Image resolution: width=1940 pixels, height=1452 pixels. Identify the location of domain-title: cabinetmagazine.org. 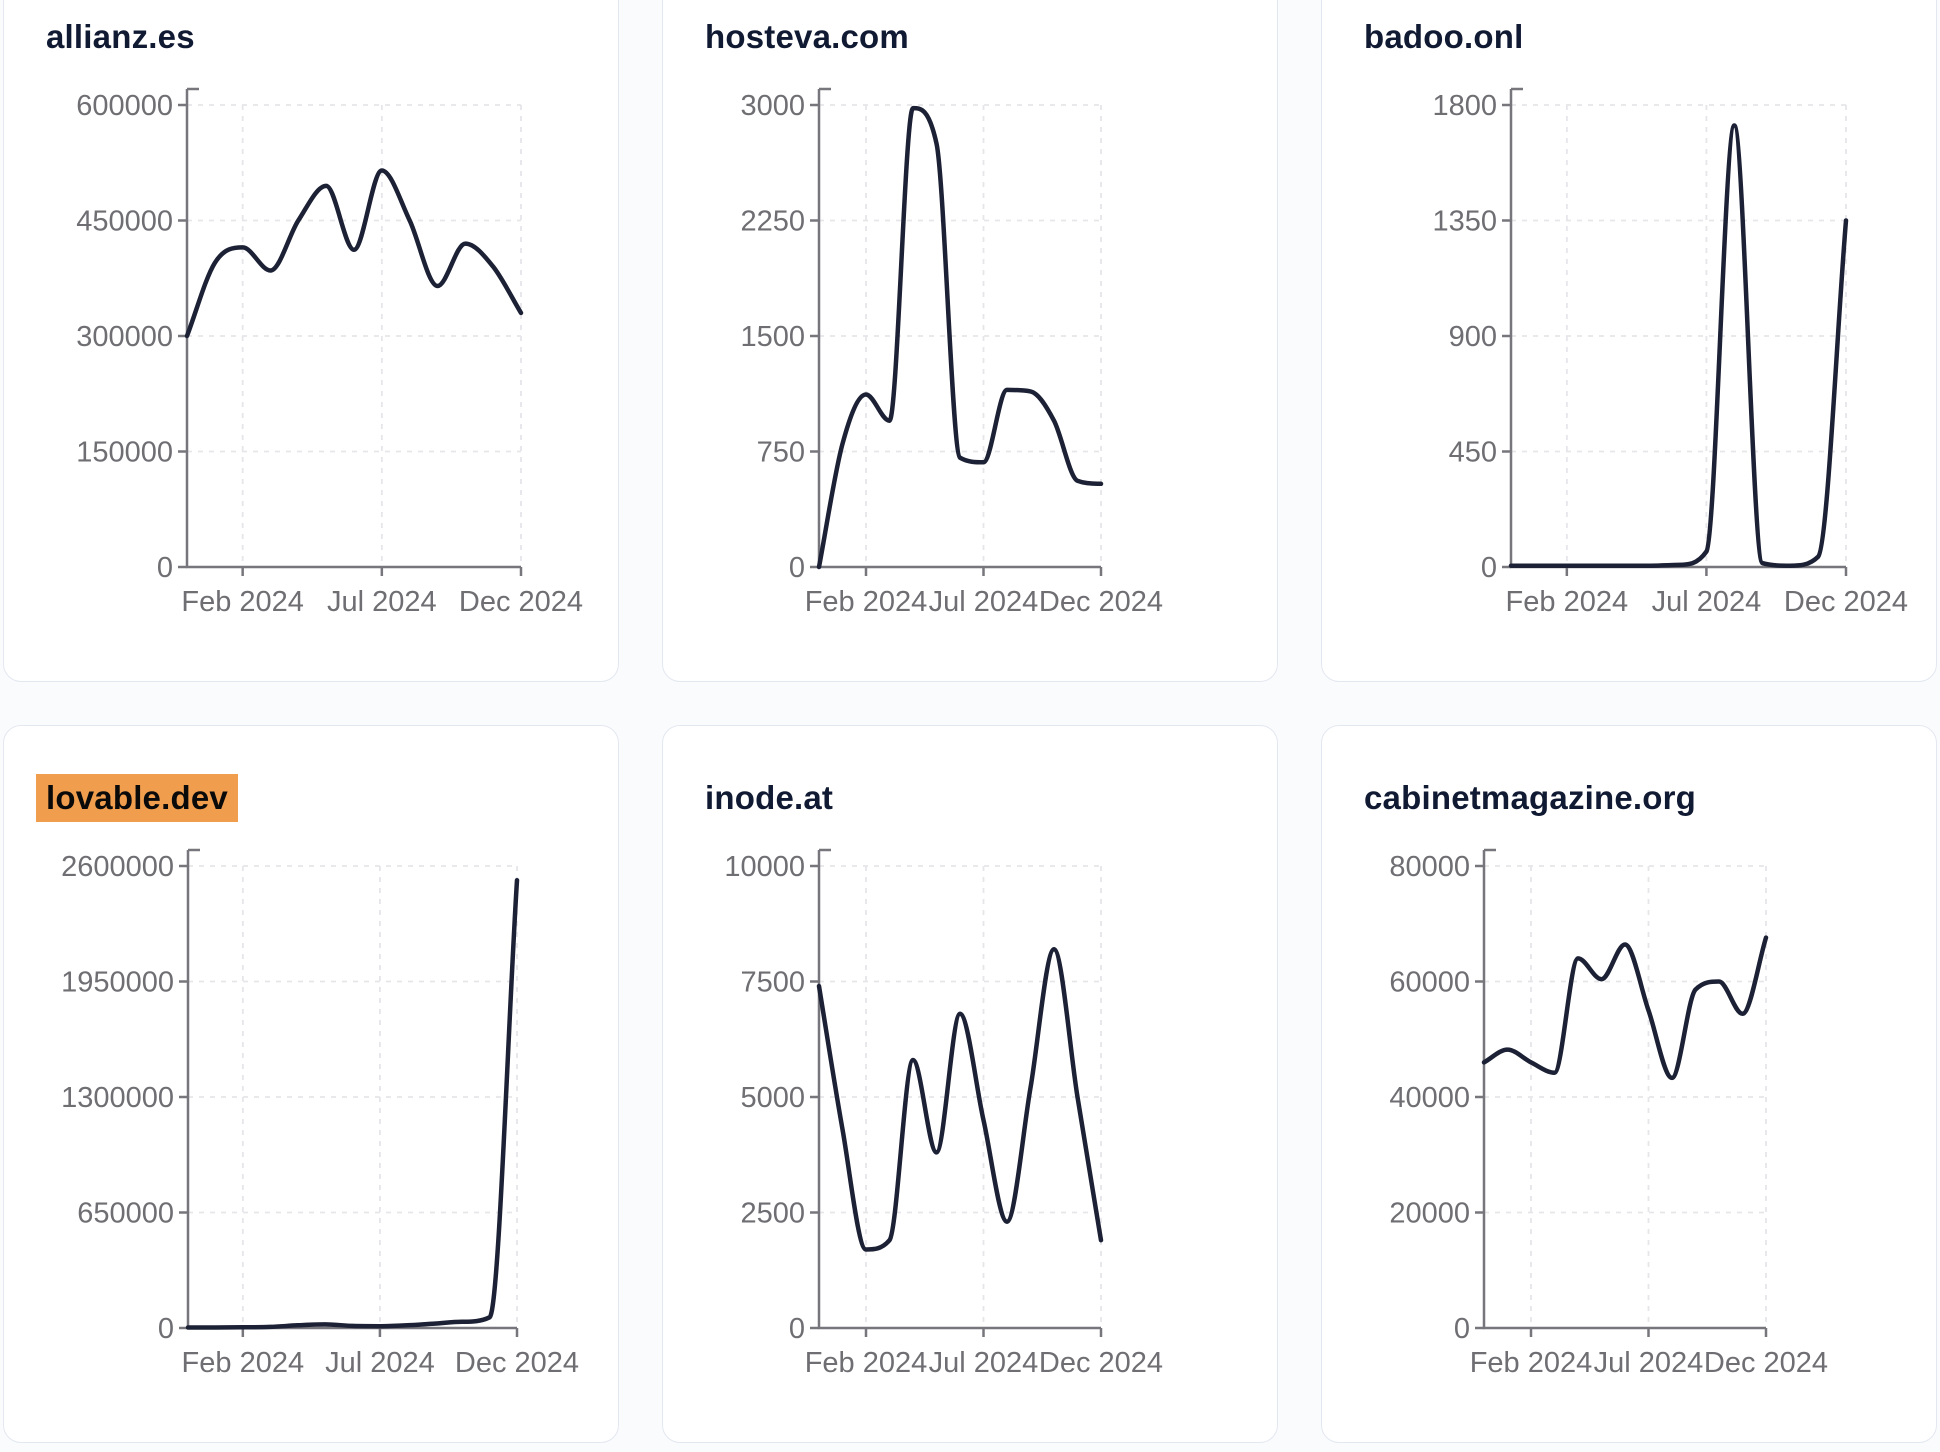
(1530, 797).